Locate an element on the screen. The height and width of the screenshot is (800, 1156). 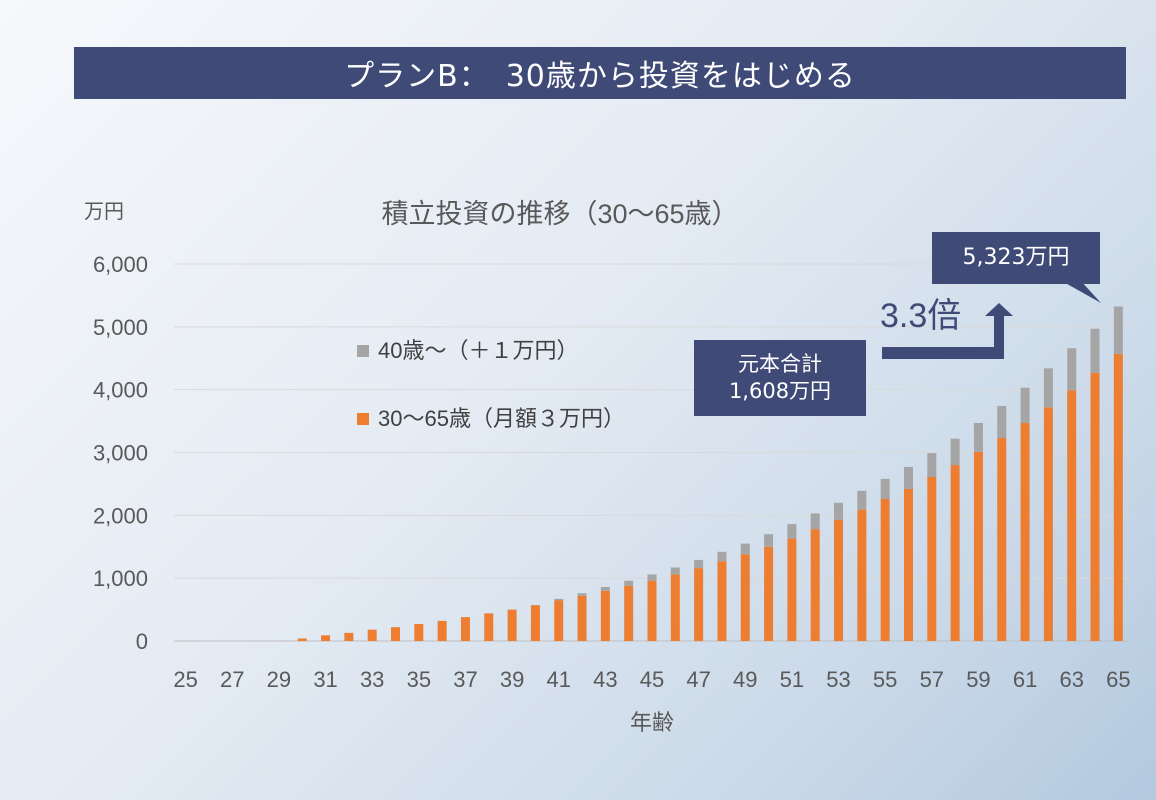
legend-label: 30〜65歳（月額３万円） is located at coordinates (501, 418).